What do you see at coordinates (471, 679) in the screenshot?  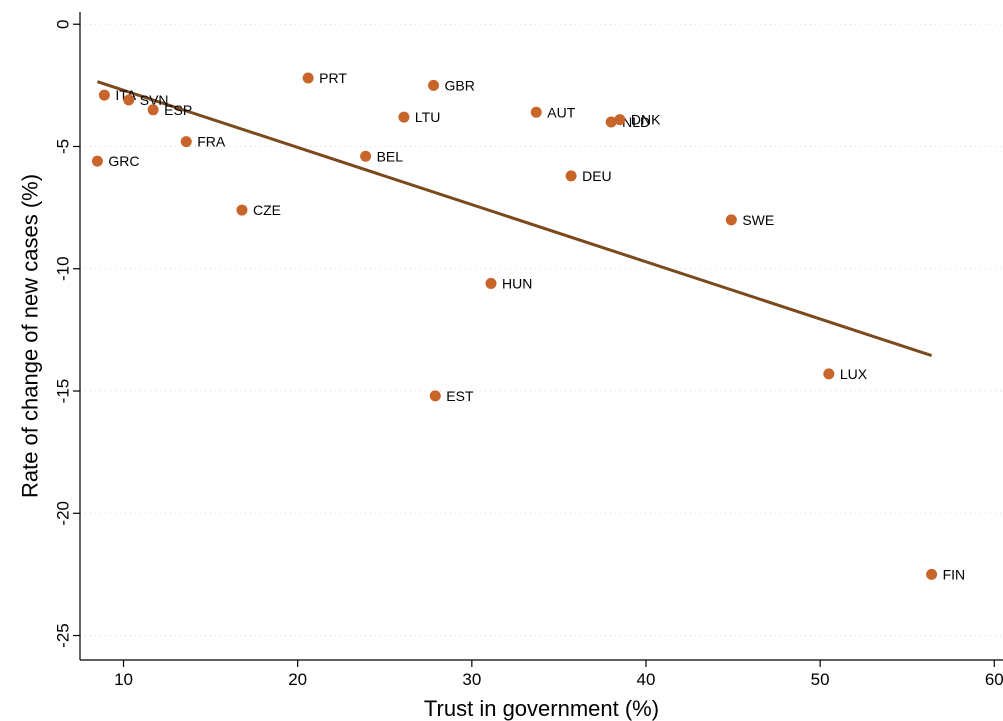 I see `x-tick-label: 30` at bounding box center [471, 679].